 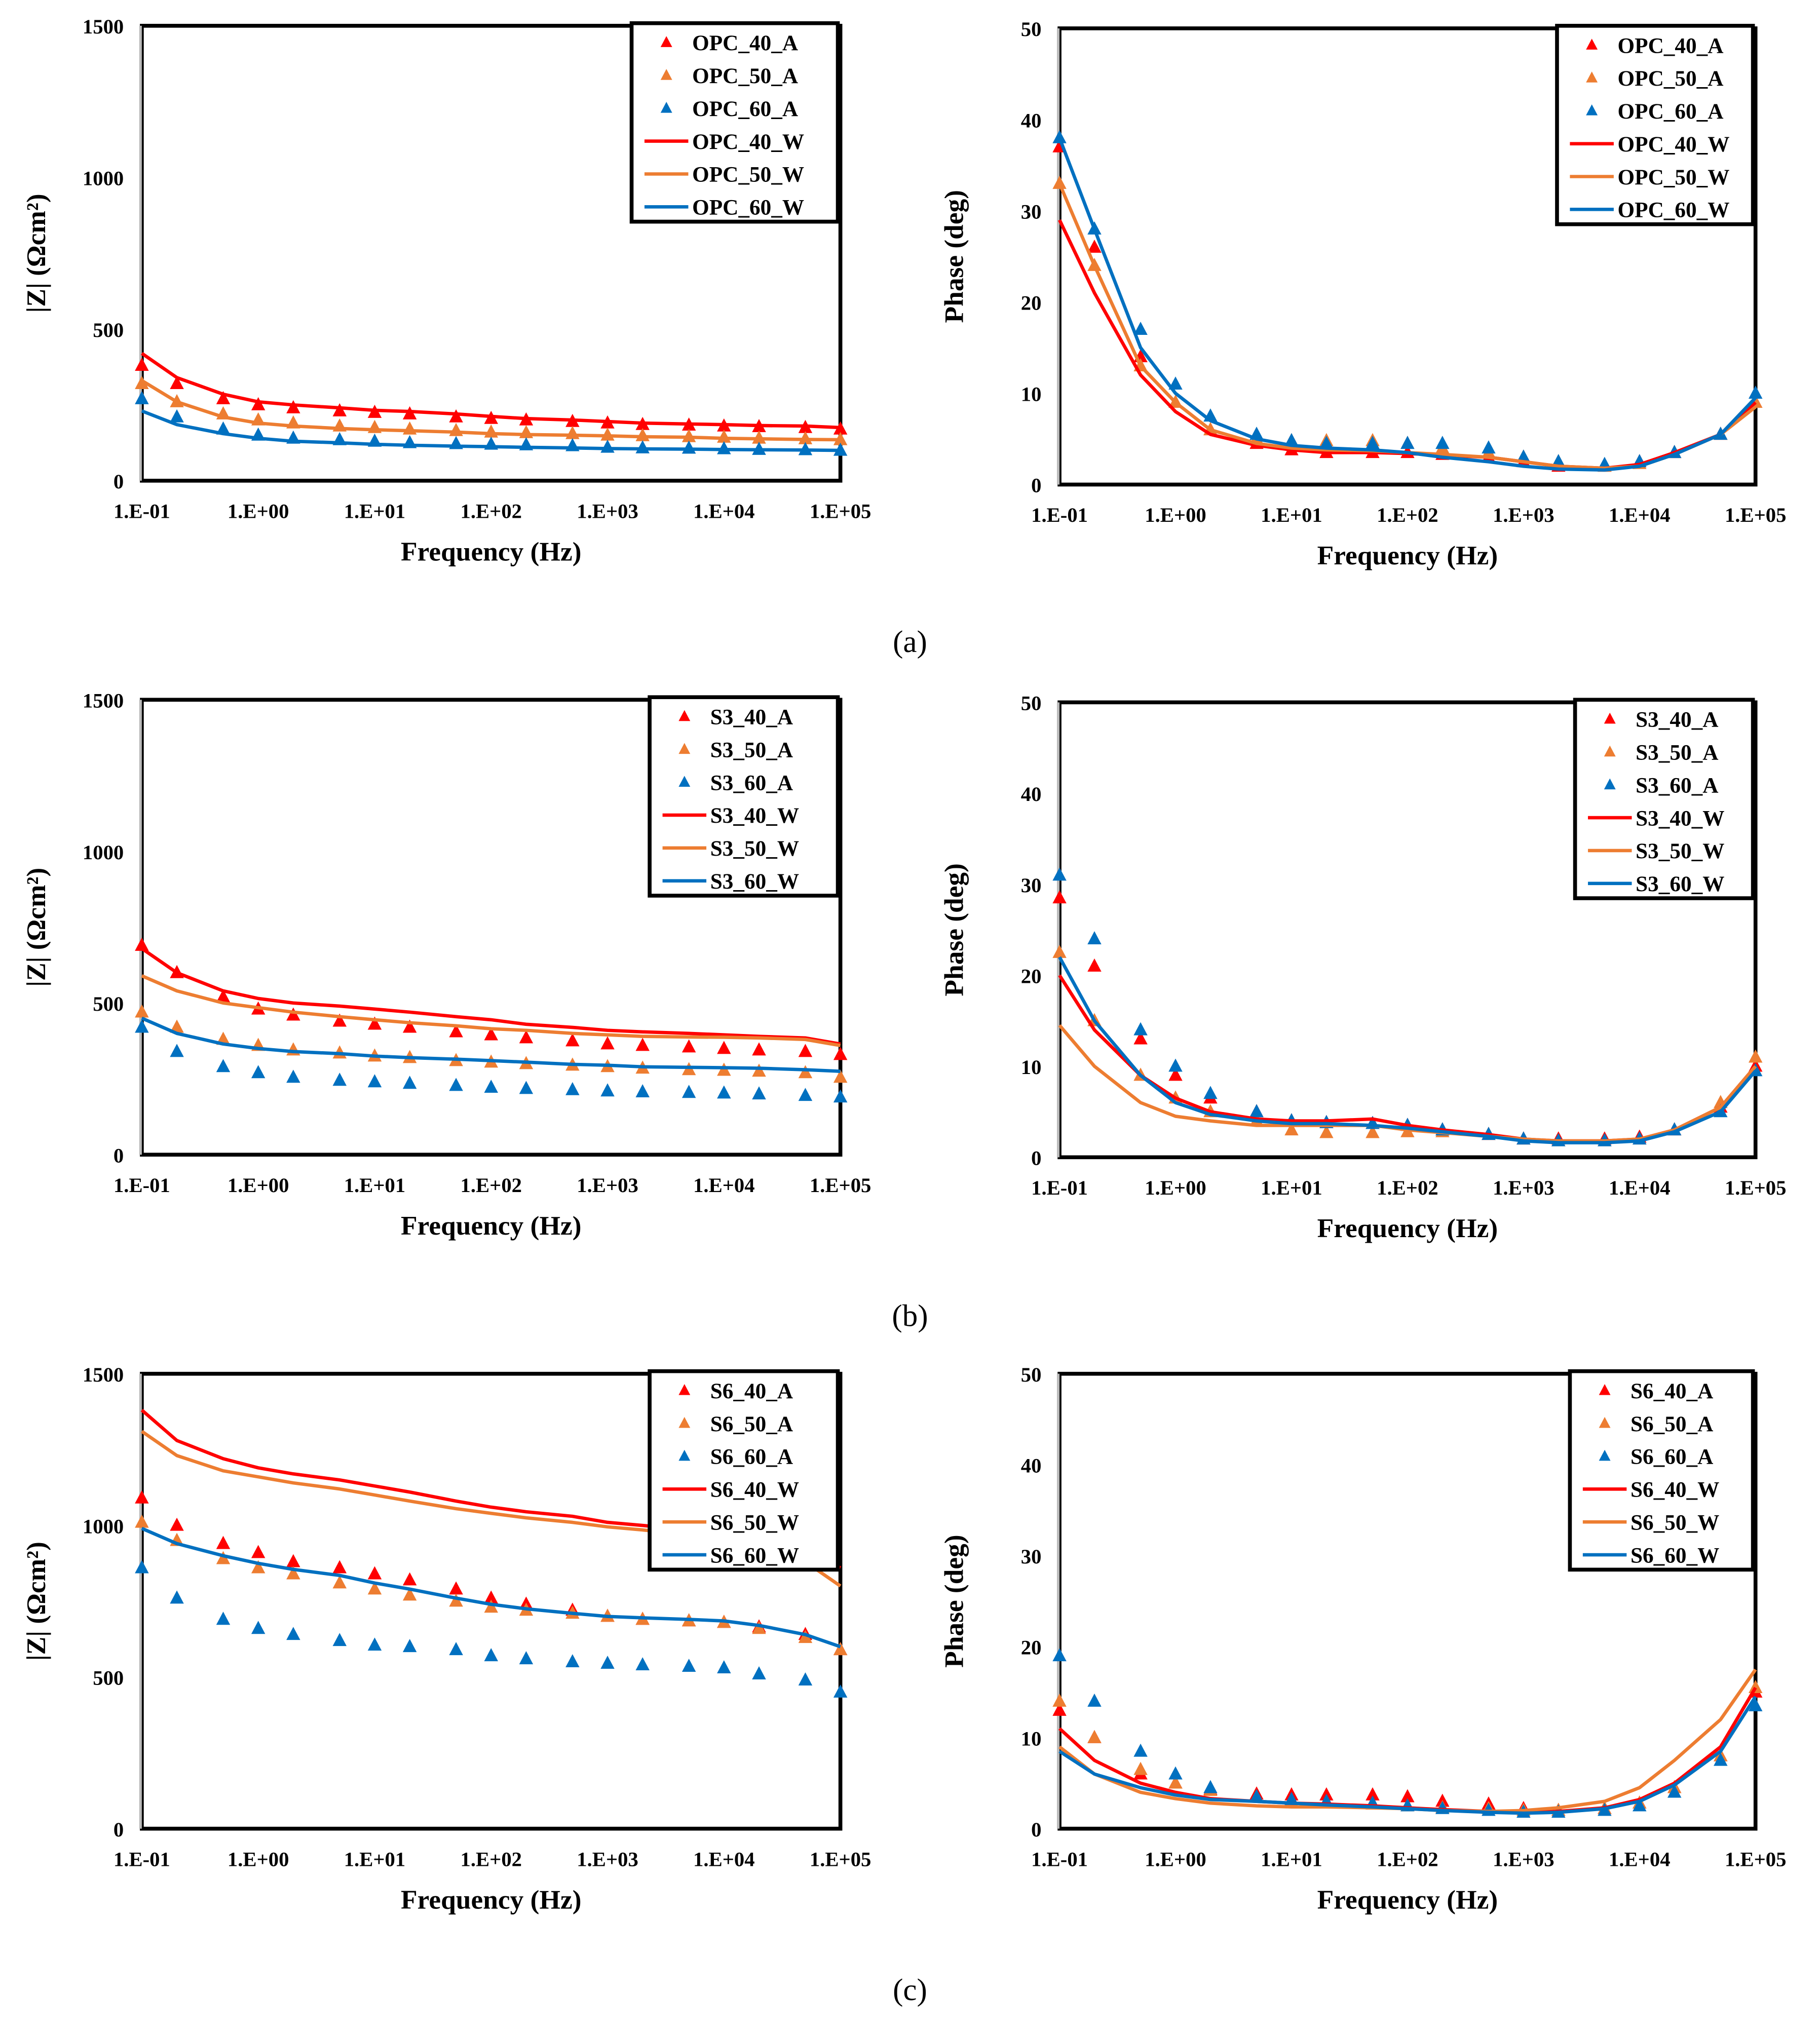 I want to click on x-tick-label: 1.E+03, so click(x=1524, y=1859).